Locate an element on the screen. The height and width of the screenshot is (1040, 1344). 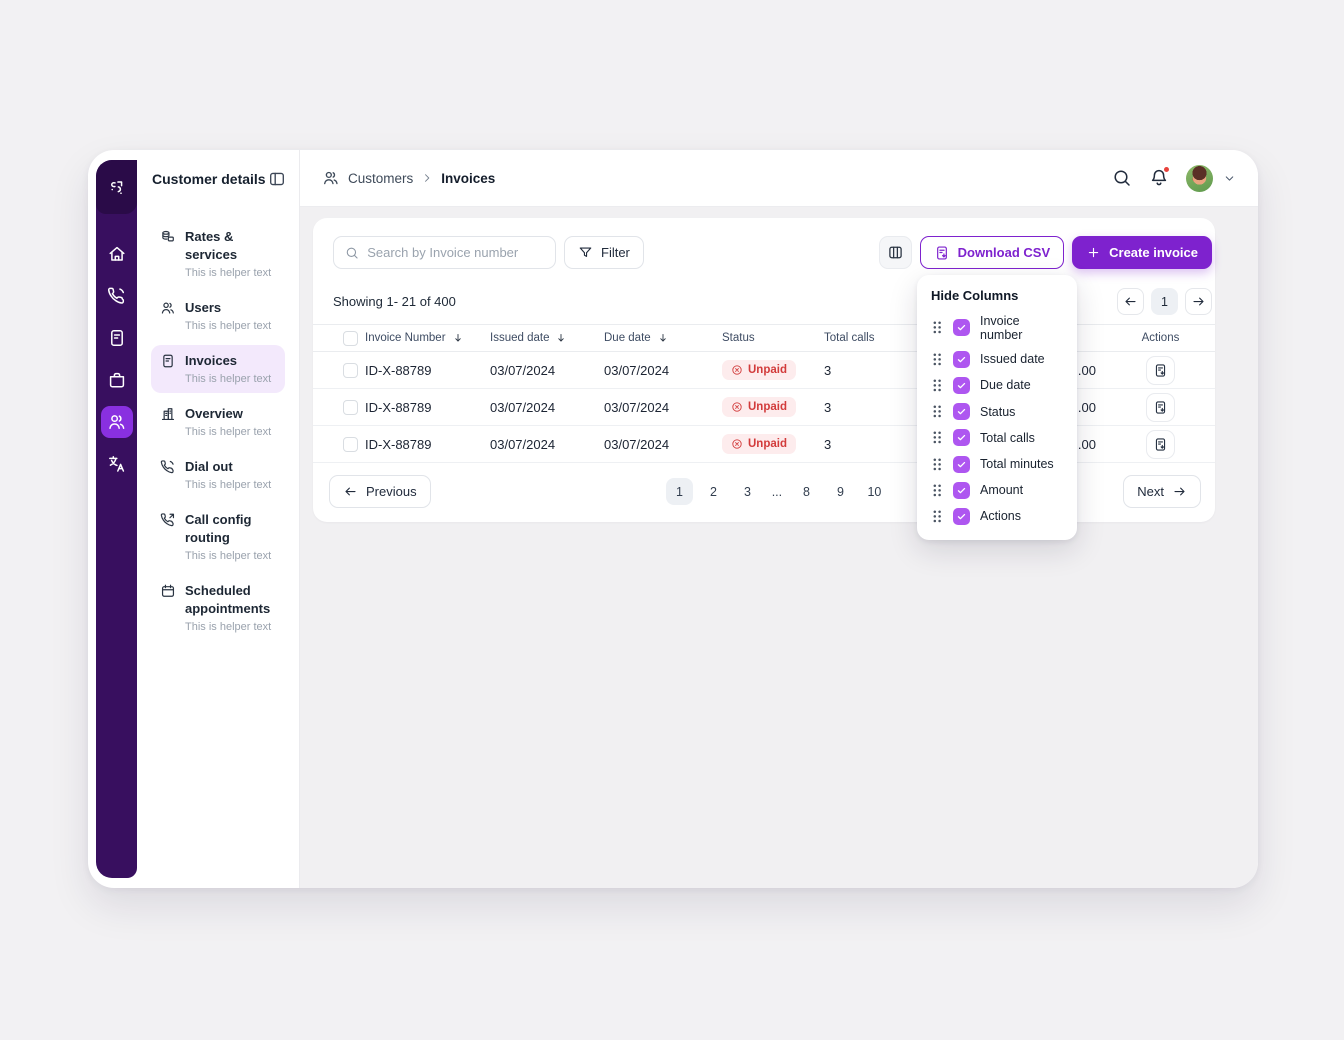
mini-next-button is located at coordinates (1198, 301).